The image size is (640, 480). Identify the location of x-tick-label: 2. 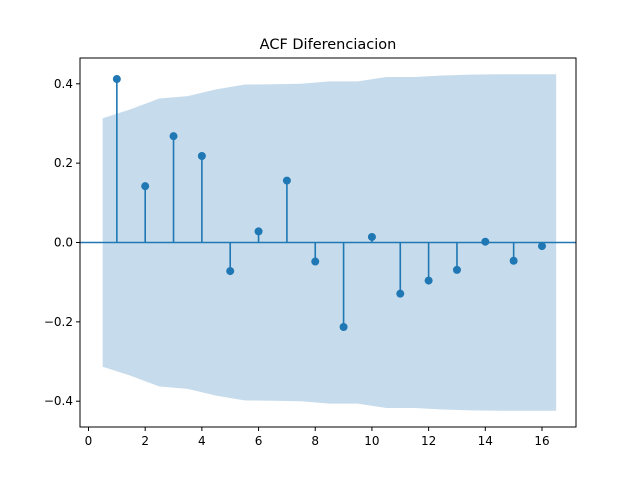
(145, 441).